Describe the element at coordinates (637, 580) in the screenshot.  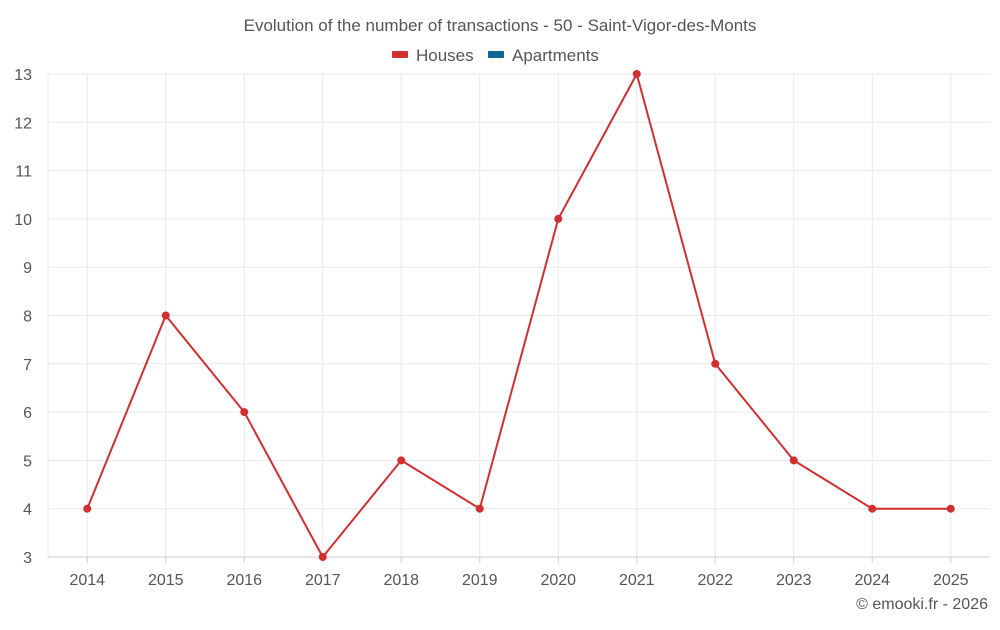
I see `x-tick-label: 2021` at that location.